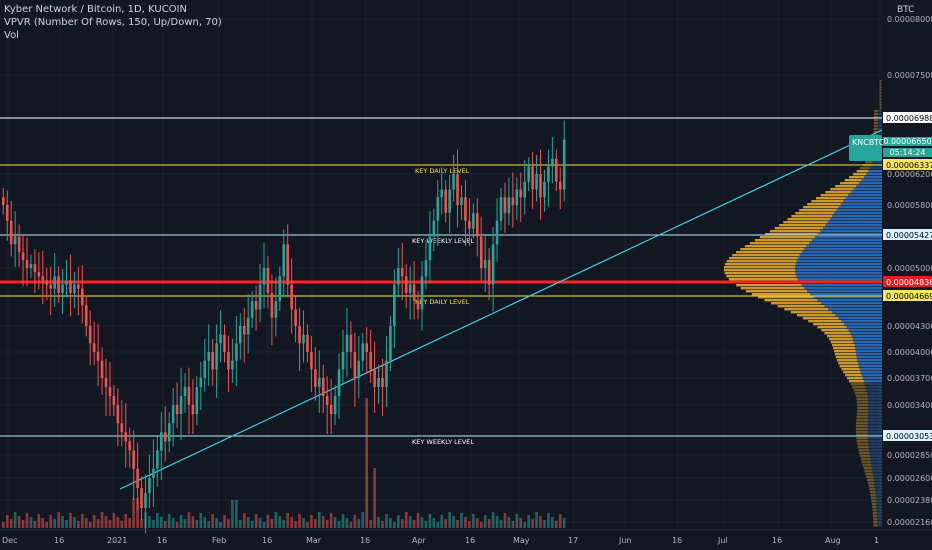 Image resolution: width=932 pixels, height=550 pixels. I want to click on vpvr-legend: VPVR (Number Of Rows, 150, Up/Down, 70), so click(113, 22).